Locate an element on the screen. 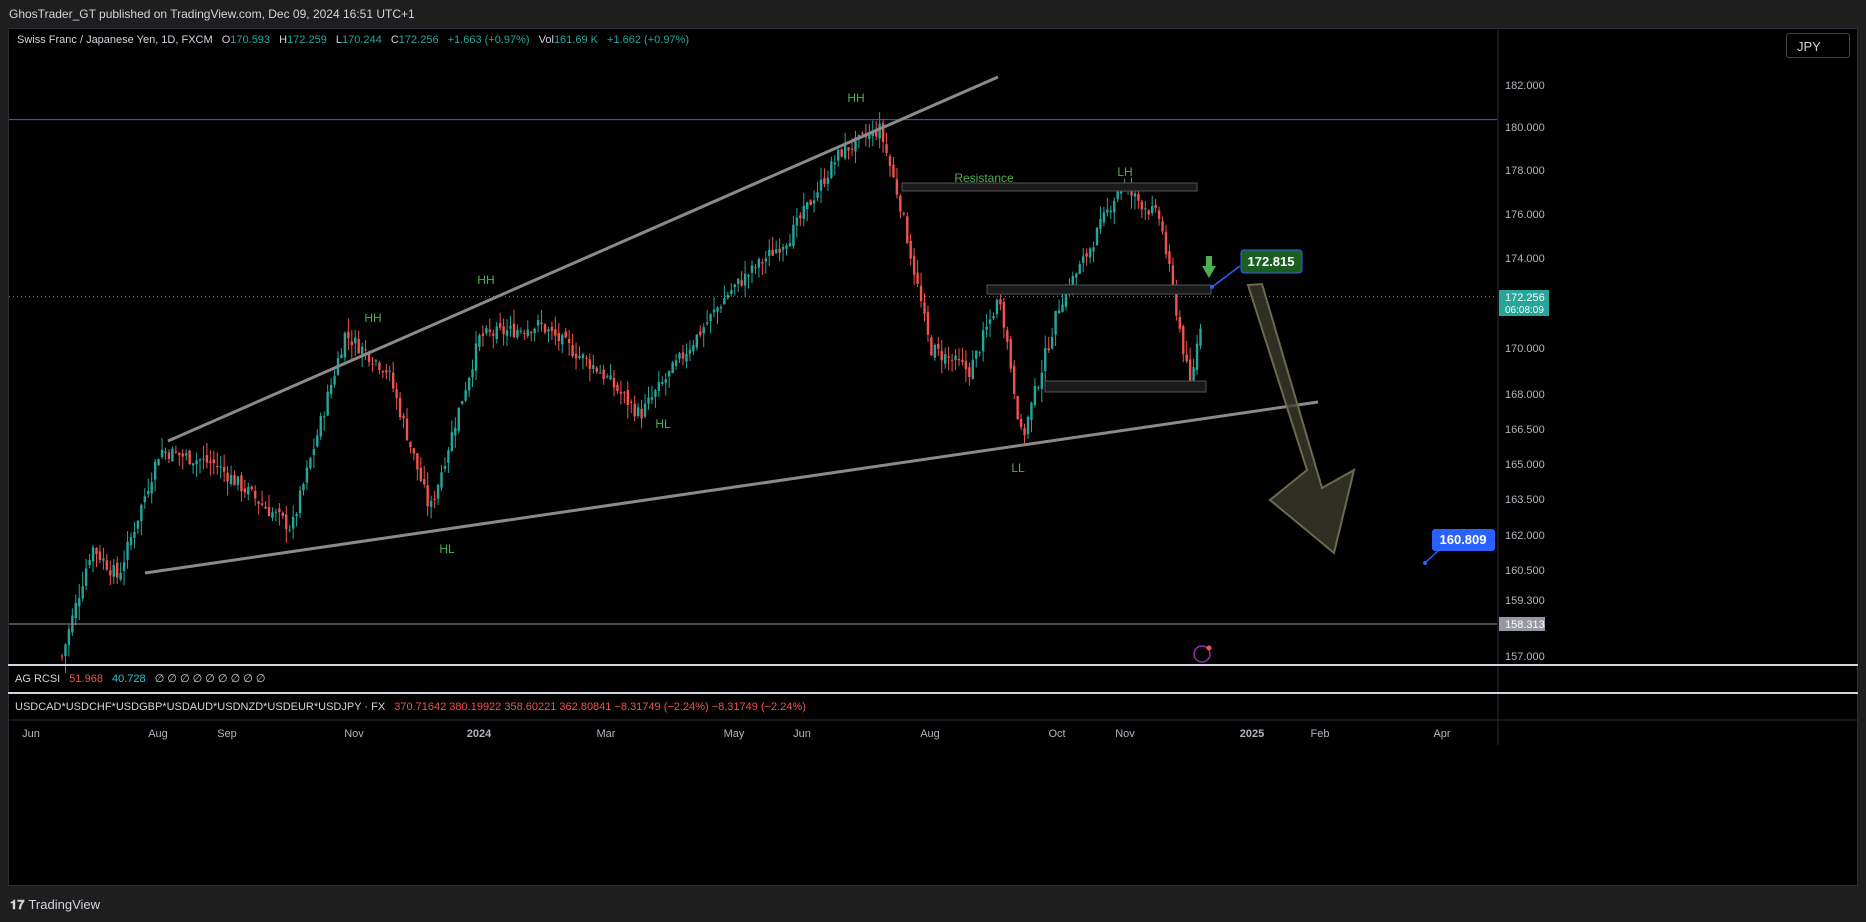 Image resolution: width=1866 pixels, height=922 pixels. rcsi-legend: AG RCSI 51.968 40.728 ∅ ∅ ∅ ∅ ∅ ∅ ∅ ∅ ∅ is located at coordinates (140, 678).